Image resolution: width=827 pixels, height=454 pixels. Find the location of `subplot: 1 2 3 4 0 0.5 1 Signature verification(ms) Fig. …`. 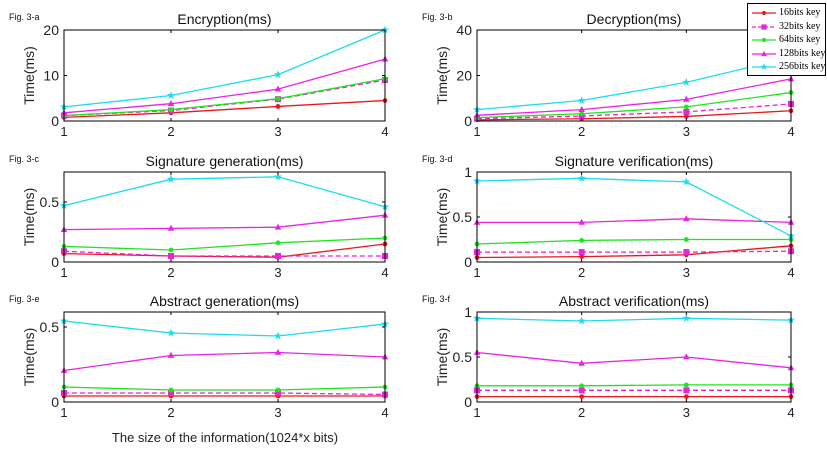

subplot: 1 2 3 4 0 0.5 1 Signature verification(ms) Fig. … is located at coordinates (608, 216).